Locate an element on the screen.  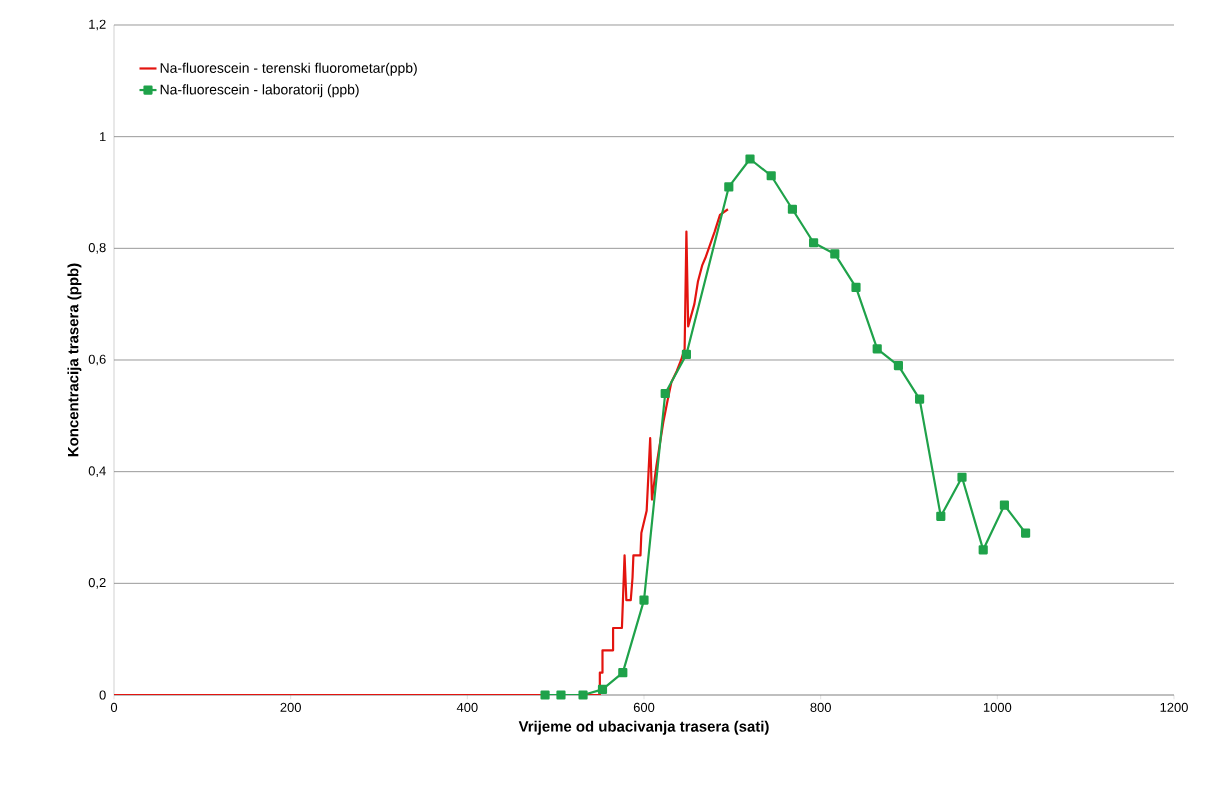
y-tick-label: 1,2 is located at coordinates (97, 25).